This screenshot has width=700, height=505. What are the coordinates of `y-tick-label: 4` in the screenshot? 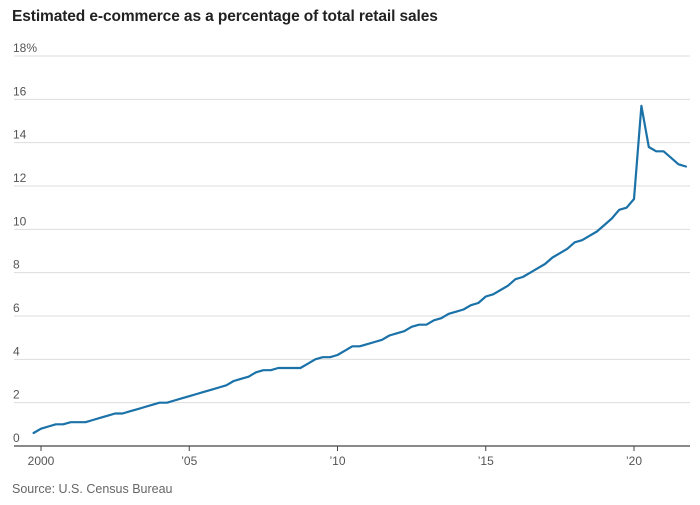 It's located at (16, 351).